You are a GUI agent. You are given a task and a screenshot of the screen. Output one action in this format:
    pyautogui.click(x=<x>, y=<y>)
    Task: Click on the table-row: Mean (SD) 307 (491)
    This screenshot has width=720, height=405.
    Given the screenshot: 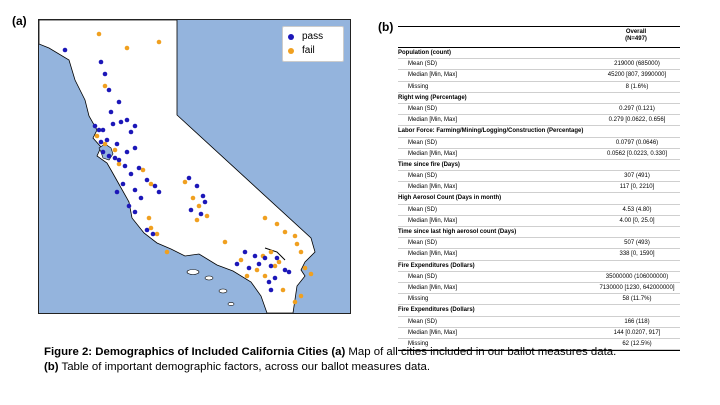 What is the action you would take?
    pyautogui.click(x=539, y=177)
    